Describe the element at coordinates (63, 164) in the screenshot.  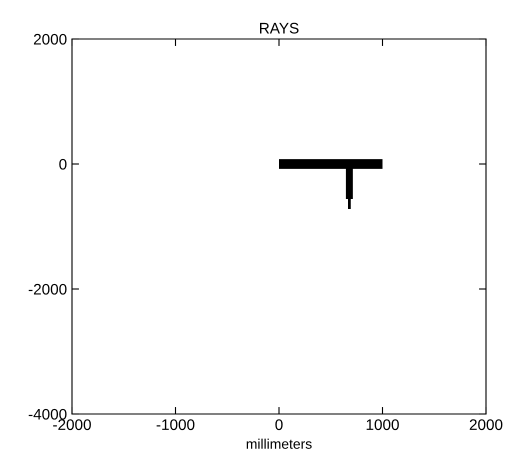
I see `y-tick-label: 0` at that location.